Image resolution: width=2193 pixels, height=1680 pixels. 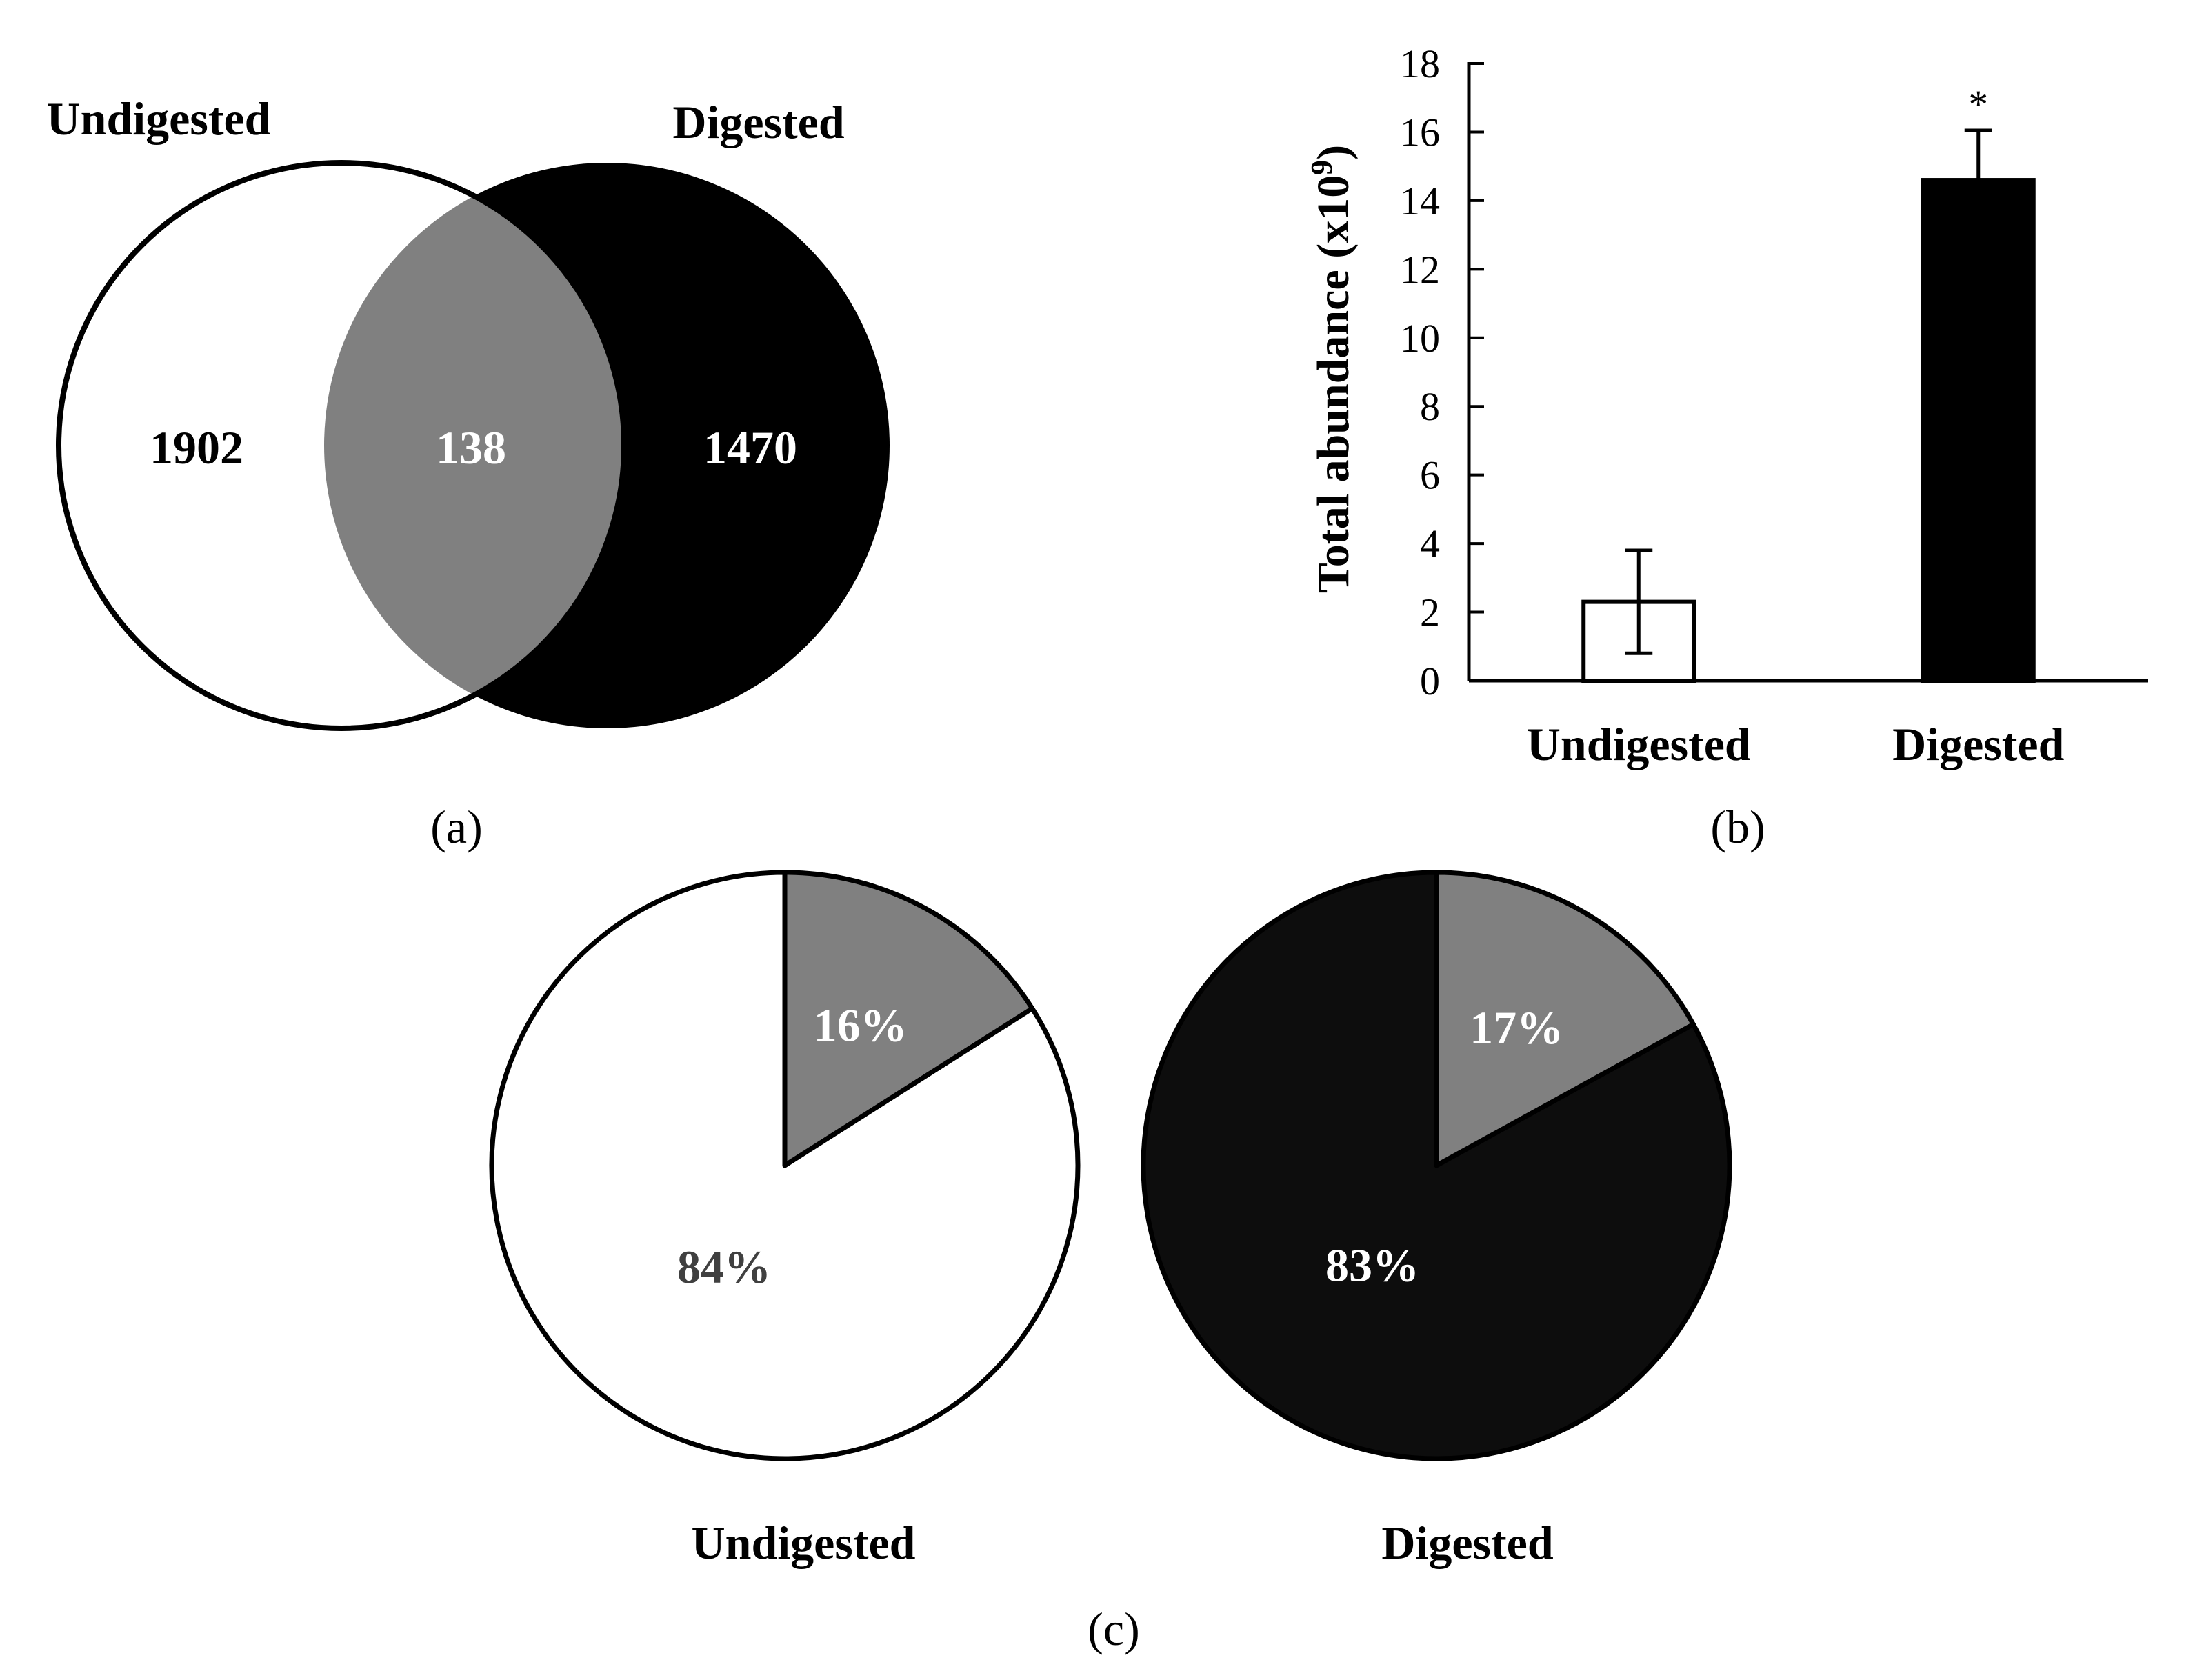 I want to click on venn-count-digested: 1470, so click(x=750, y=448).